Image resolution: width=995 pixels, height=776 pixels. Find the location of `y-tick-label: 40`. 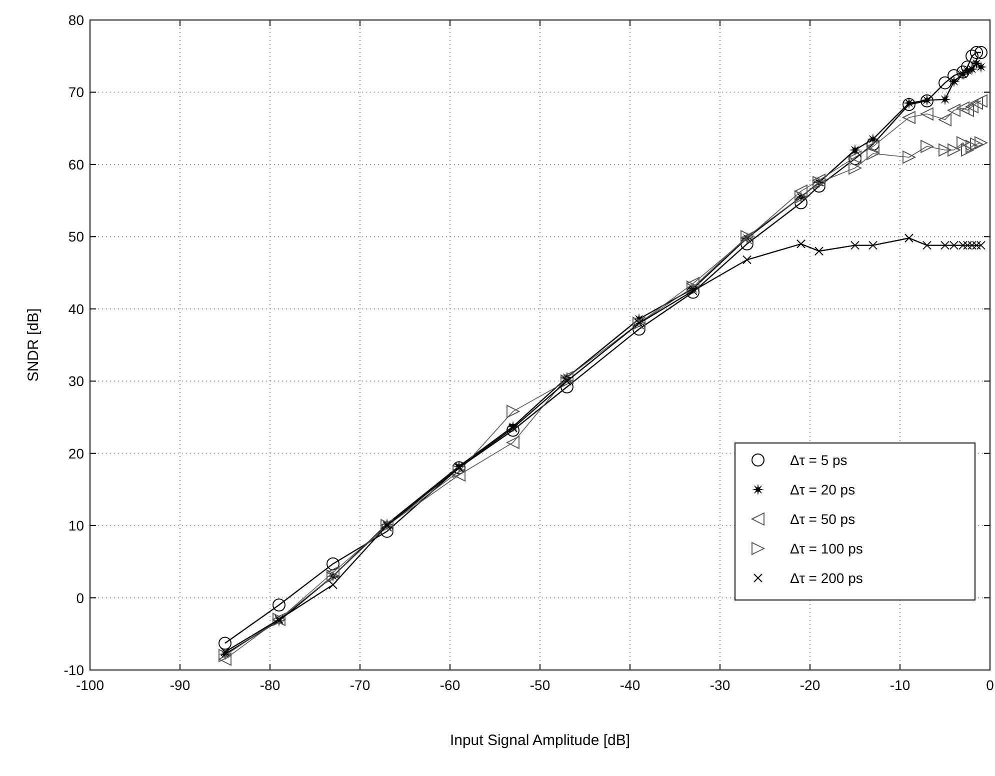

y-tick-label: 40 is located at coordinates (76, 308).